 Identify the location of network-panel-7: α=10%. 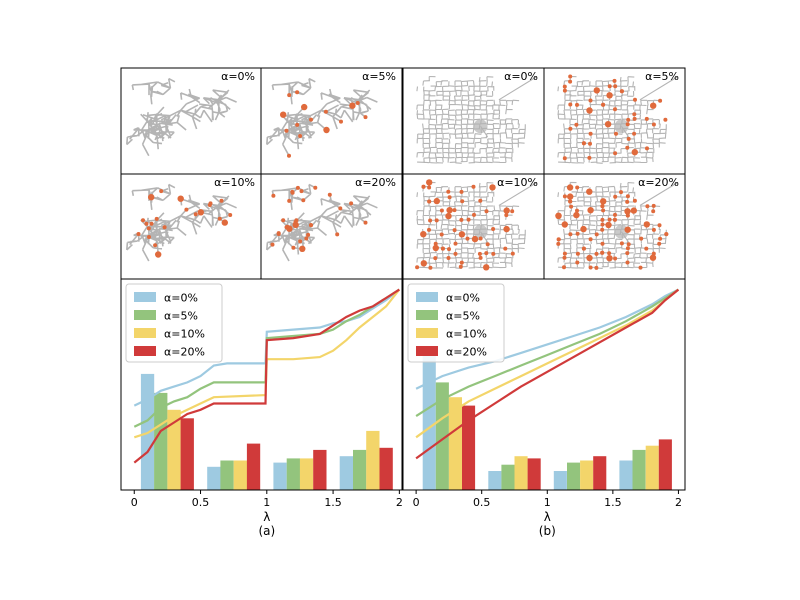
(473, 226).